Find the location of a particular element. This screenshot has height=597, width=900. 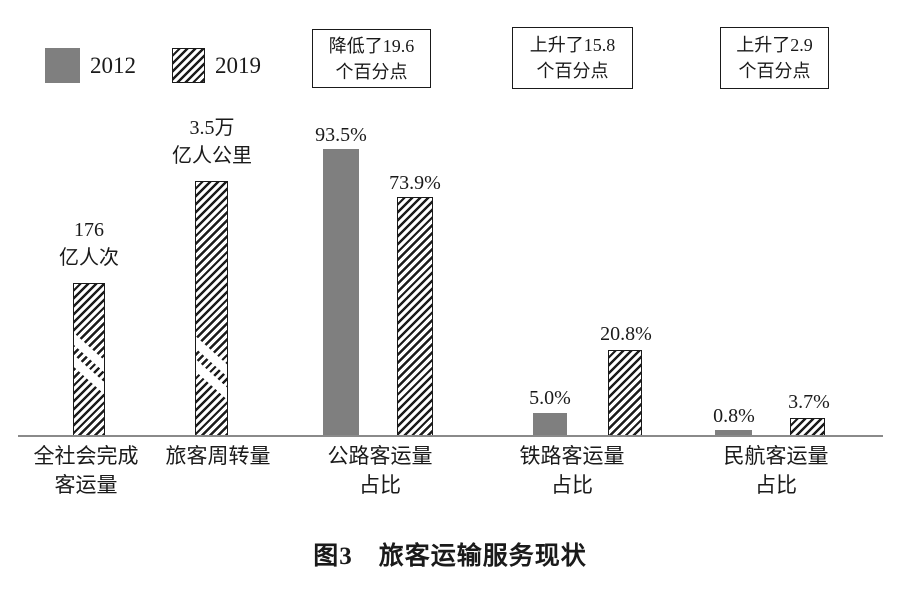

value-label-road-2019: 73.9% is located at coordinates (415, 183).